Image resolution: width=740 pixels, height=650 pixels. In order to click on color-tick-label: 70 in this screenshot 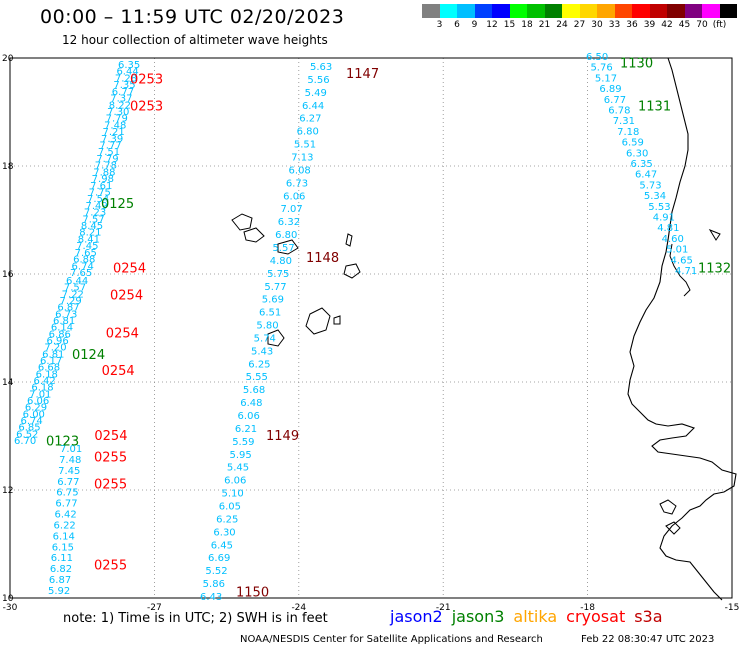, I will do `click(702, 25)`.